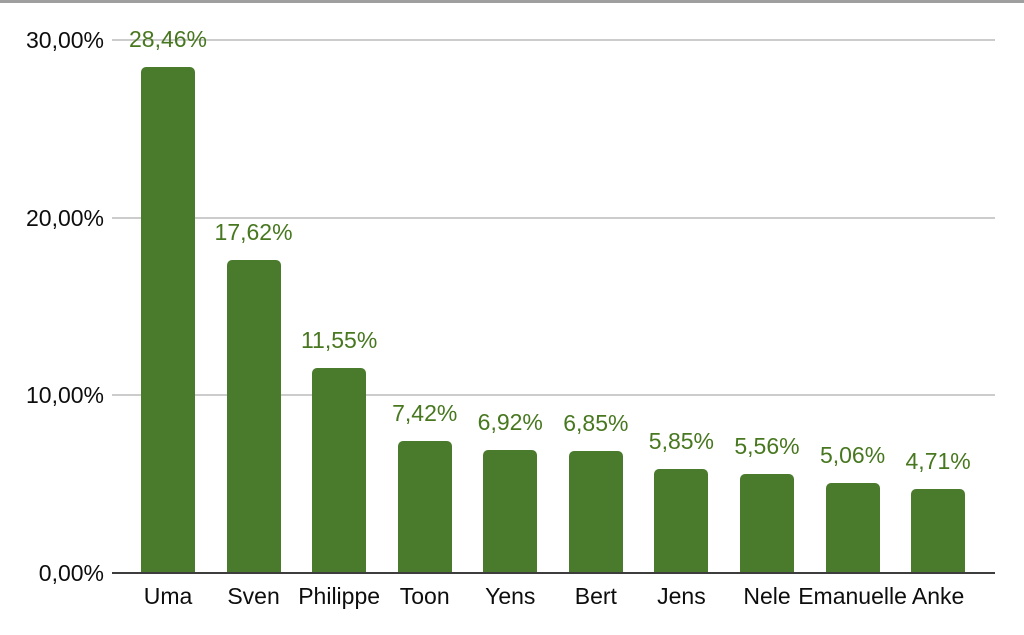 The height and width of the screenshot is (635, 1024). I want to click on category-label: Jens, so click(681, 596).